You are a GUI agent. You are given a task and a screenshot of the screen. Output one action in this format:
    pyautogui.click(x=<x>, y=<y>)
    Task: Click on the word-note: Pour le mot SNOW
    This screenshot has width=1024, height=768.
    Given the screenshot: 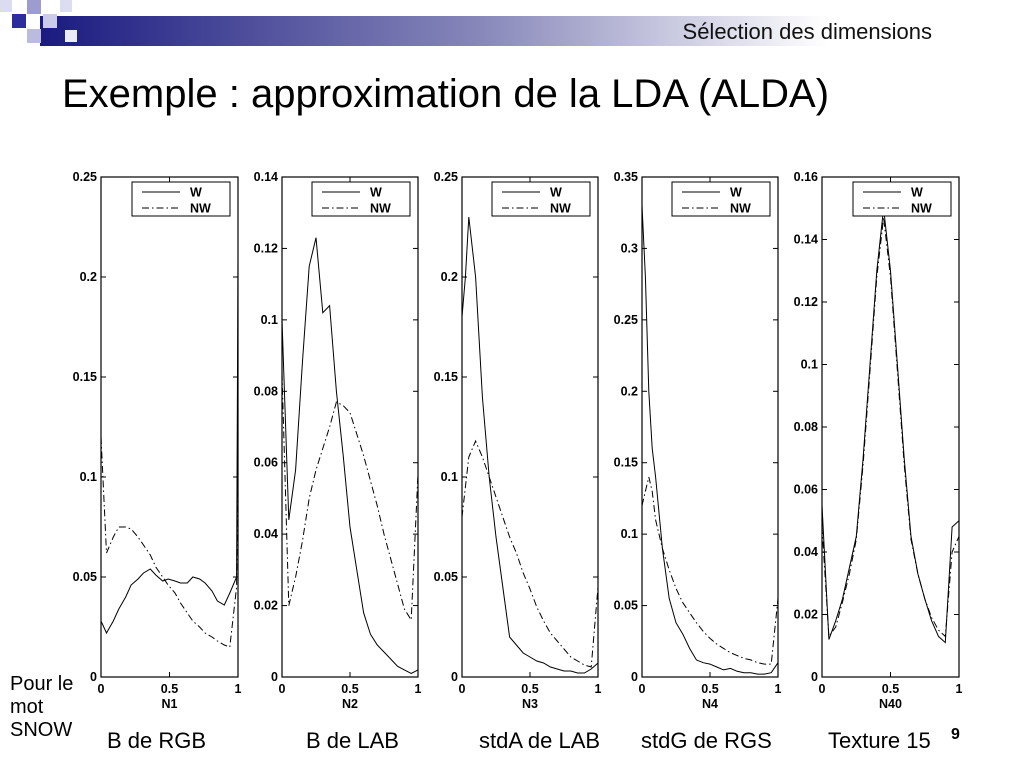 What is the action you would take?
    pyautogui.click(x=42, y=707)
    